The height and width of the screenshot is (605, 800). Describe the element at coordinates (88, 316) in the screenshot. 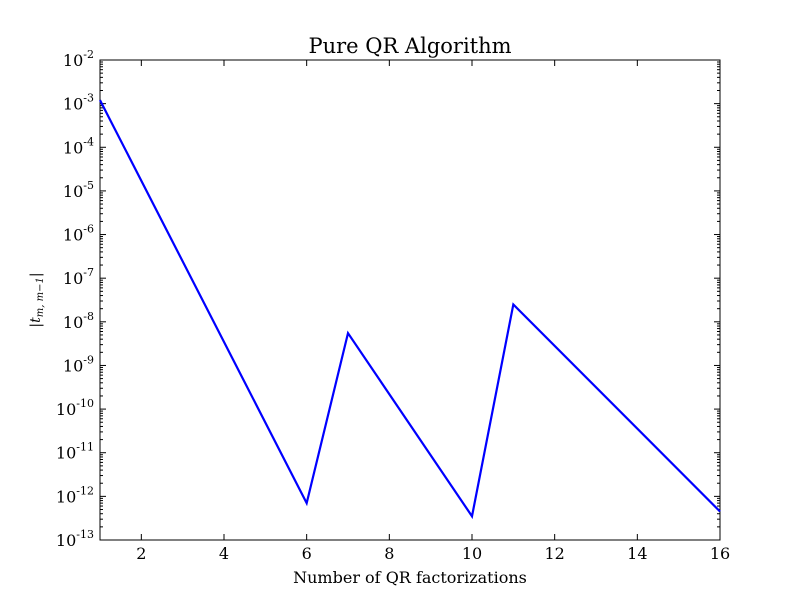

I see `y-tick-label-exponent: -8` at that location.